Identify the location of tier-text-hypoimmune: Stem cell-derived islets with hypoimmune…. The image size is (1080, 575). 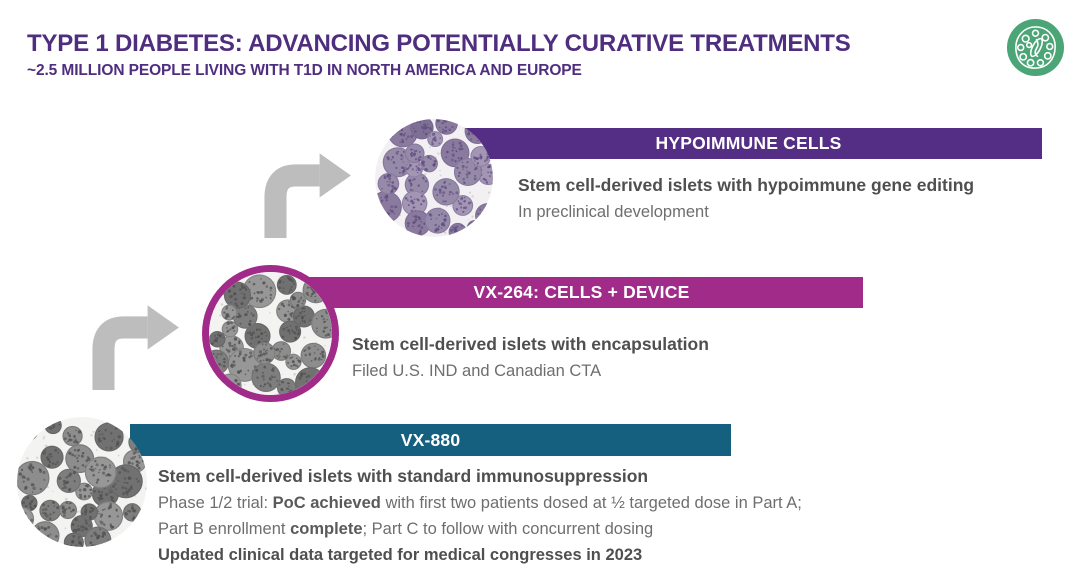
(746, 198).